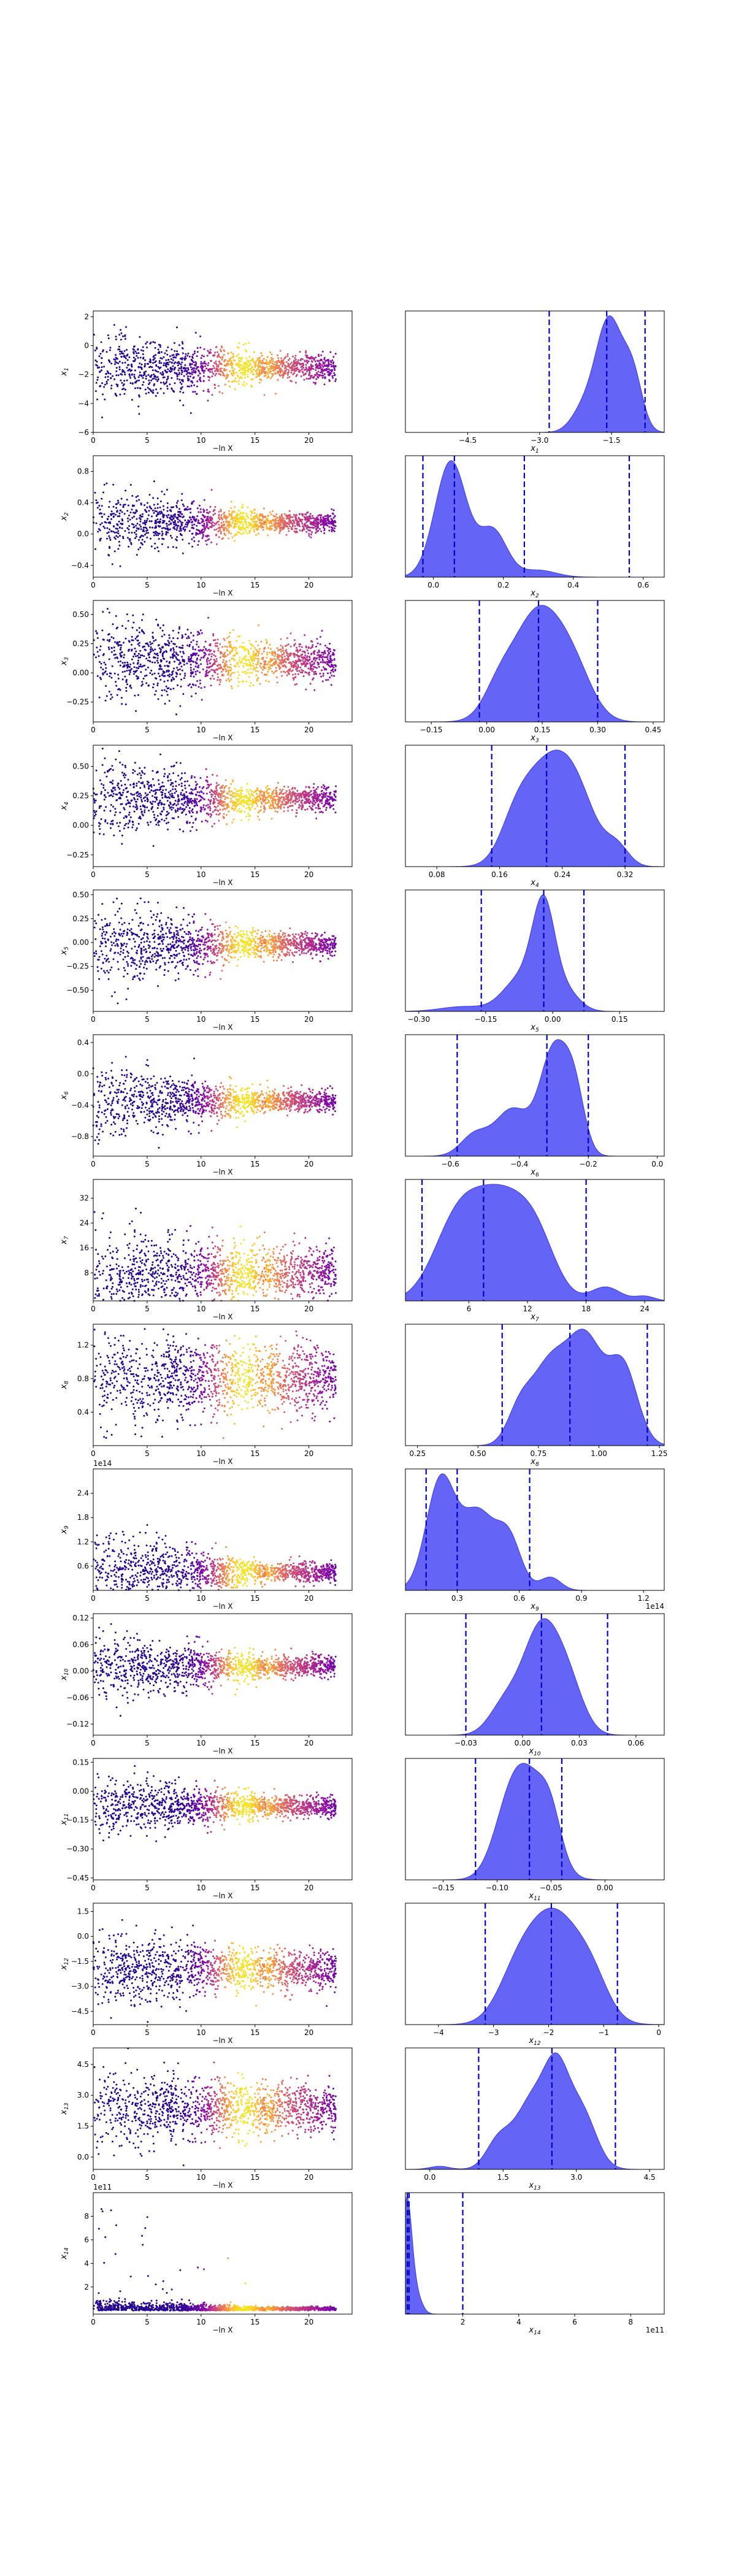  What do you see at coordinates (64, 371) in the screenshot?
I see `y-axis-label: x1` at bounding box center [64, 371].